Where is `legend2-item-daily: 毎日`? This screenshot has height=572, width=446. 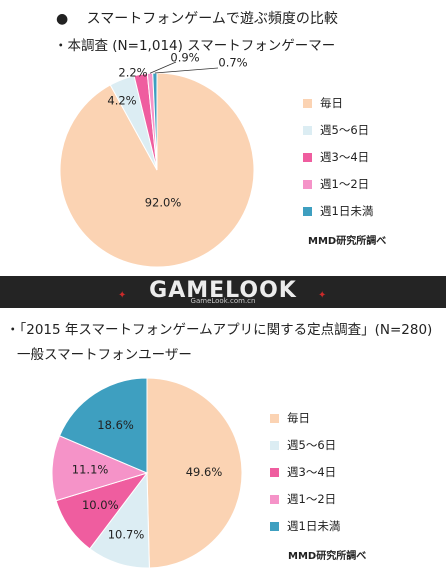 legend2-item-daily: 毎日 is located at coordinates (290, 418).